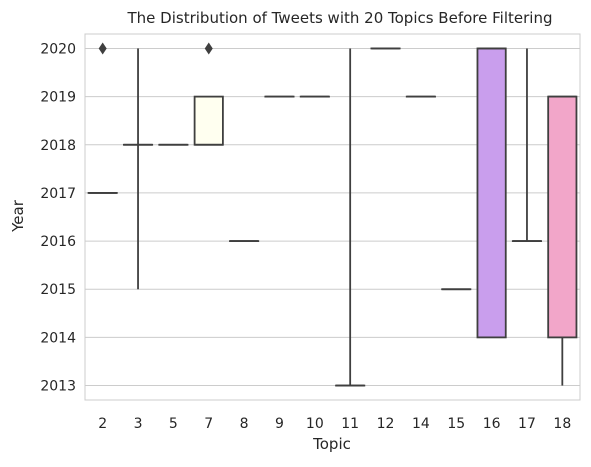  Describe the element at coordinates (350, 424) in the screenshot. I see `x-tick-label-11: 11` at that location.